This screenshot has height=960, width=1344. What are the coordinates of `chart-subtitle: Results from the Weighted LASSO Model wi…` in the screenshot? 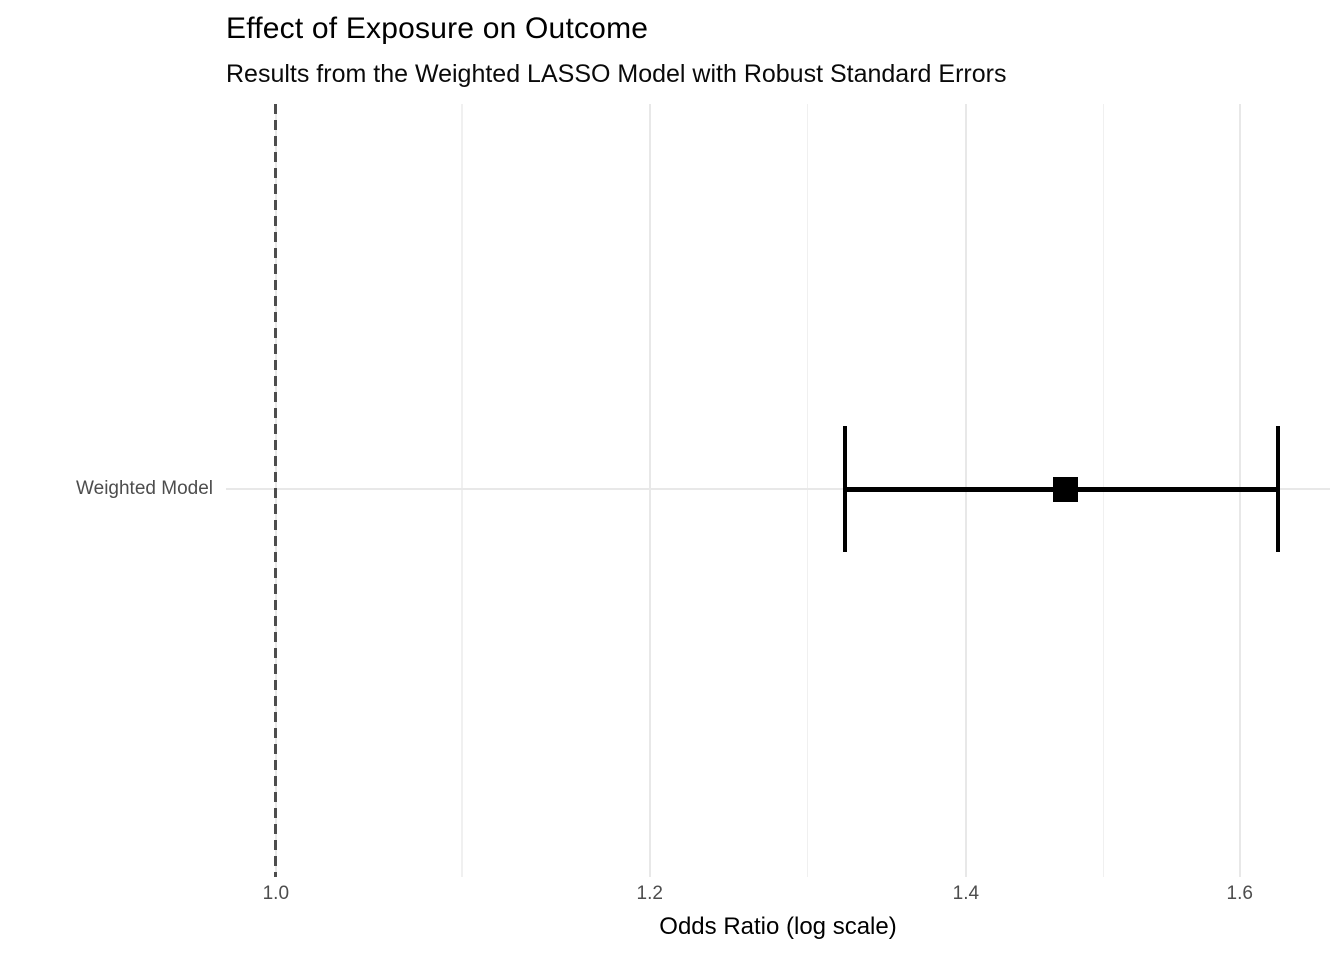 It's located at (616, 74).